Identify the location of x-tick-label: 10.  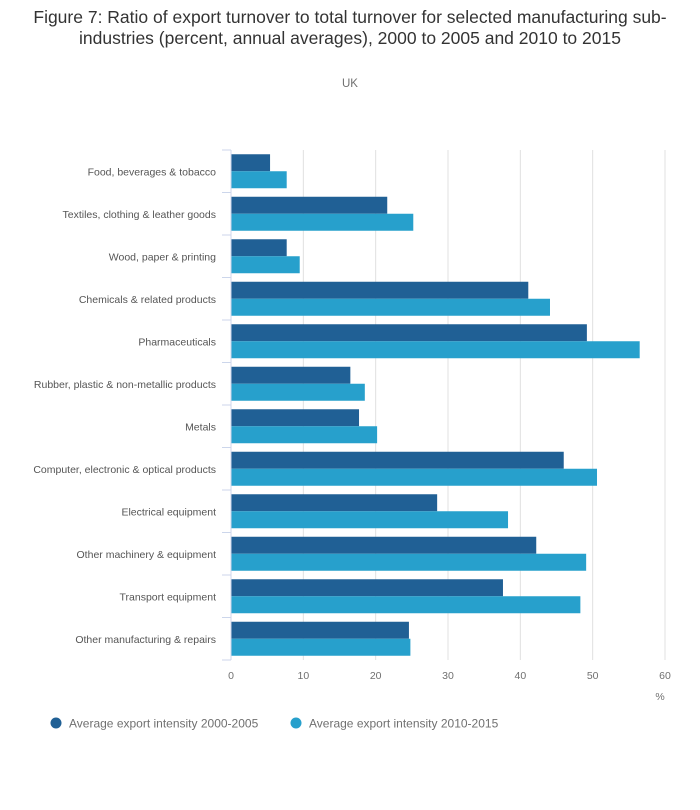
(303, 676).